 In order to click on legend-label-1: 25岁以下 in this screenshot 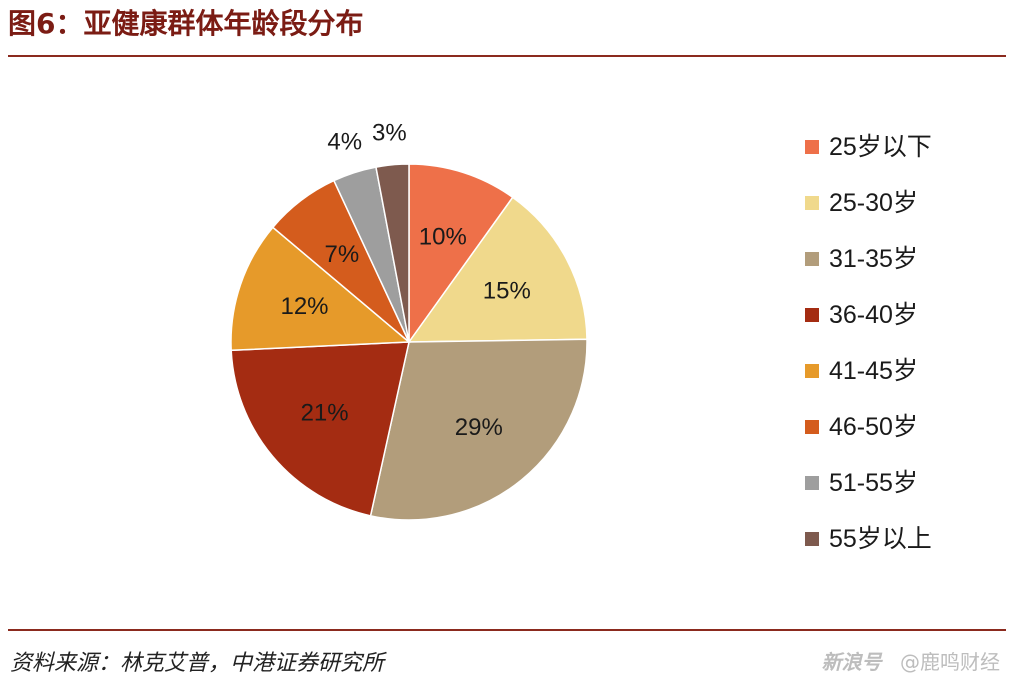, I will do `click(880, 147)`.